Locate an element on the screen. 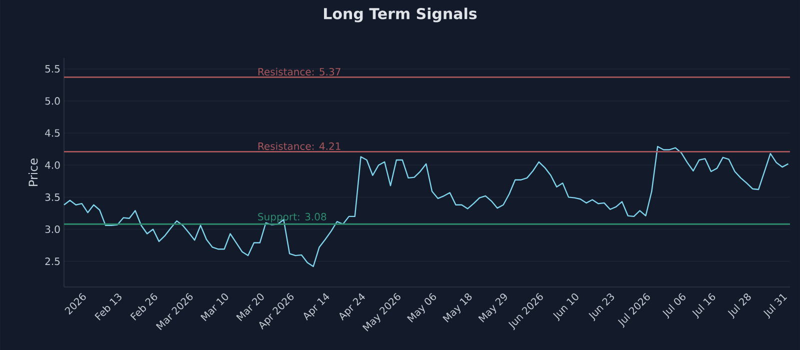 Image resolution: width=800 pixels, height=350 pixels. y-tick-label: 4.5 is located at coordinates (52, 133).